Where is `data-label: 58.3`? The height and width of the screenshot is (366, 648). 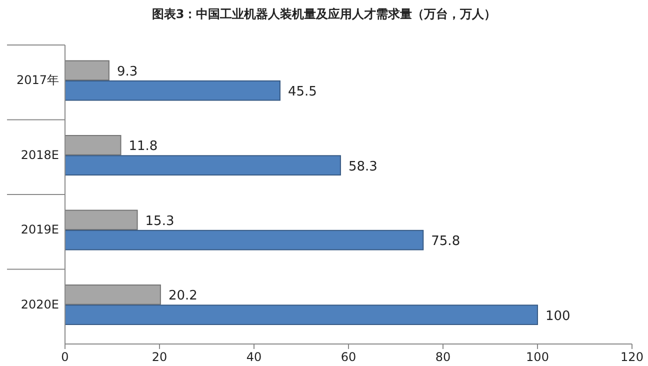
data-label: 58.3 is located at coordinates (363, 166).